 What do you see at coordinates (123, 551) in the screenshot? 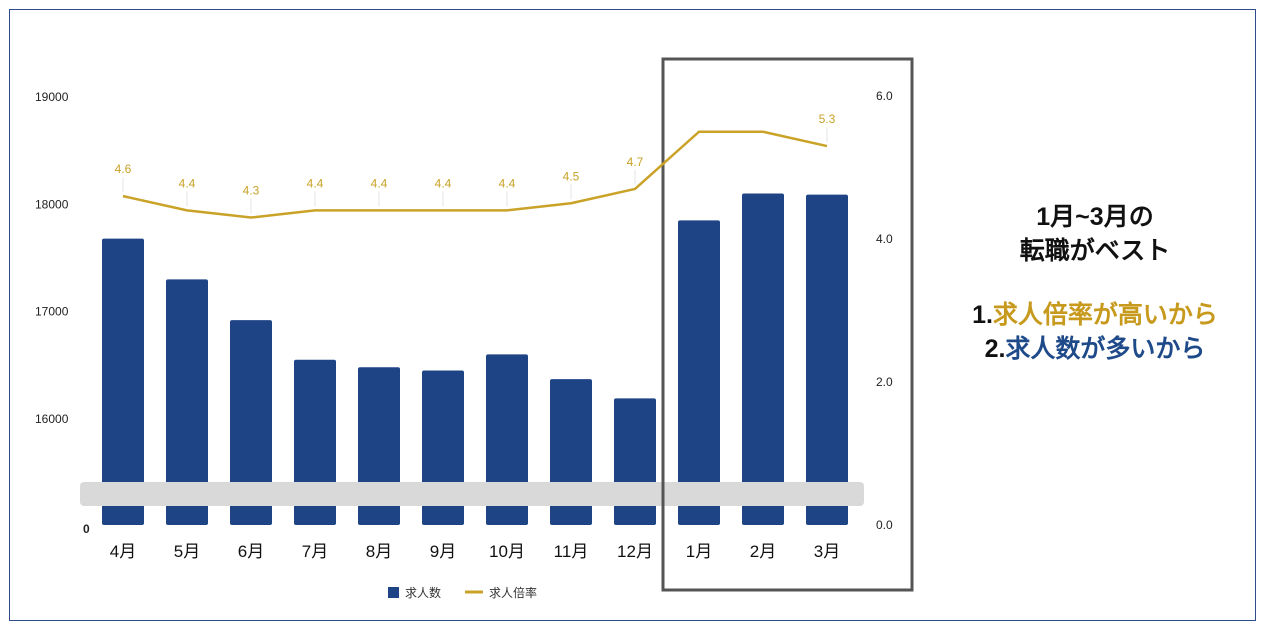
I see `x-tick-label: 4月` at bounding box center [123, 551].